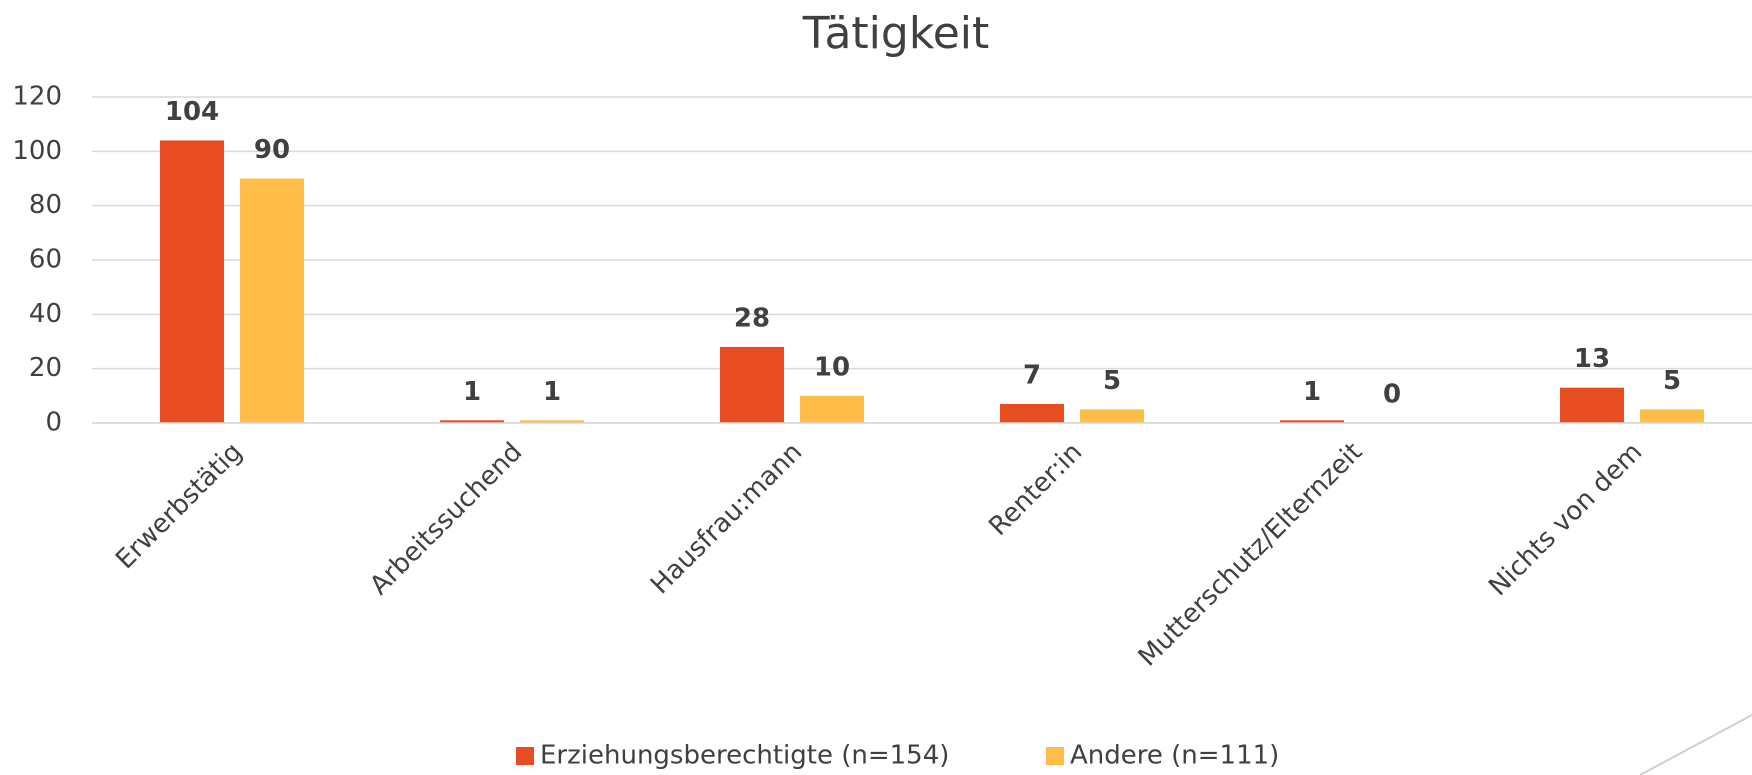  What do you see at coordinates (45, 260) in the screenshot?
I see `y-tick-label: 60` at bounding box center [45, 260].